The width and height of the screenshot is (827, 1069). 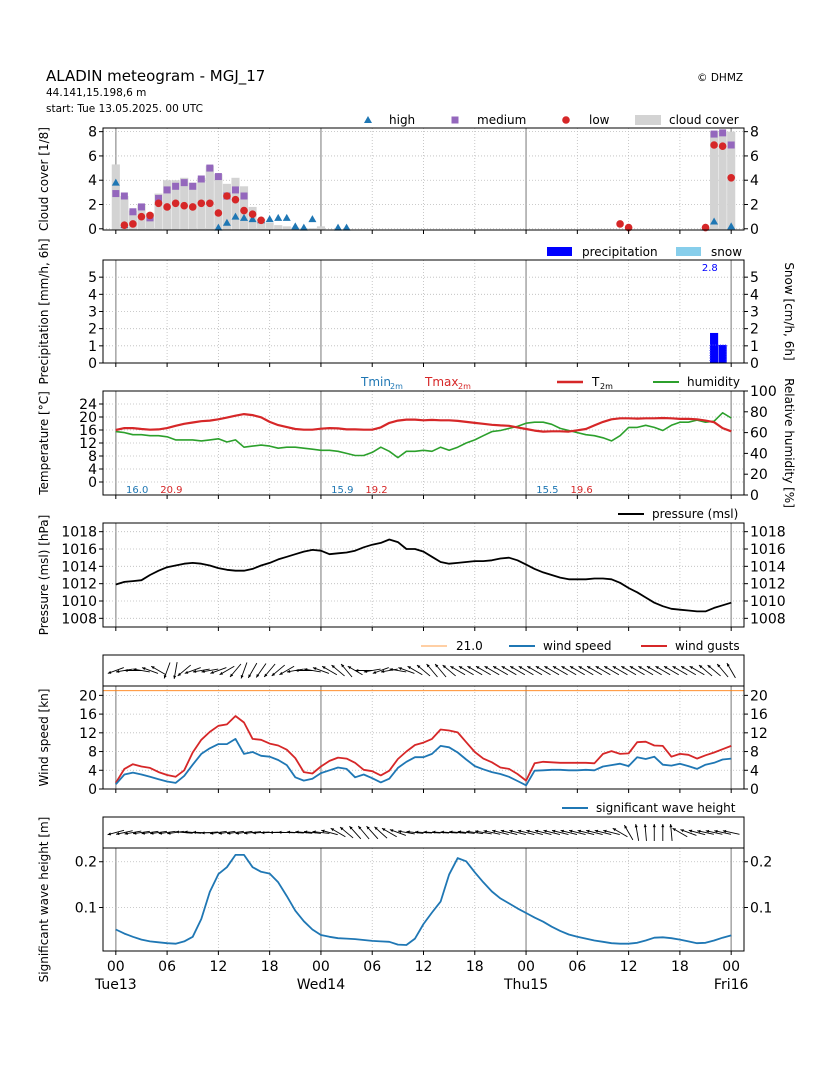 I want to click on precipitation-bar, so click(x=722, y=353).